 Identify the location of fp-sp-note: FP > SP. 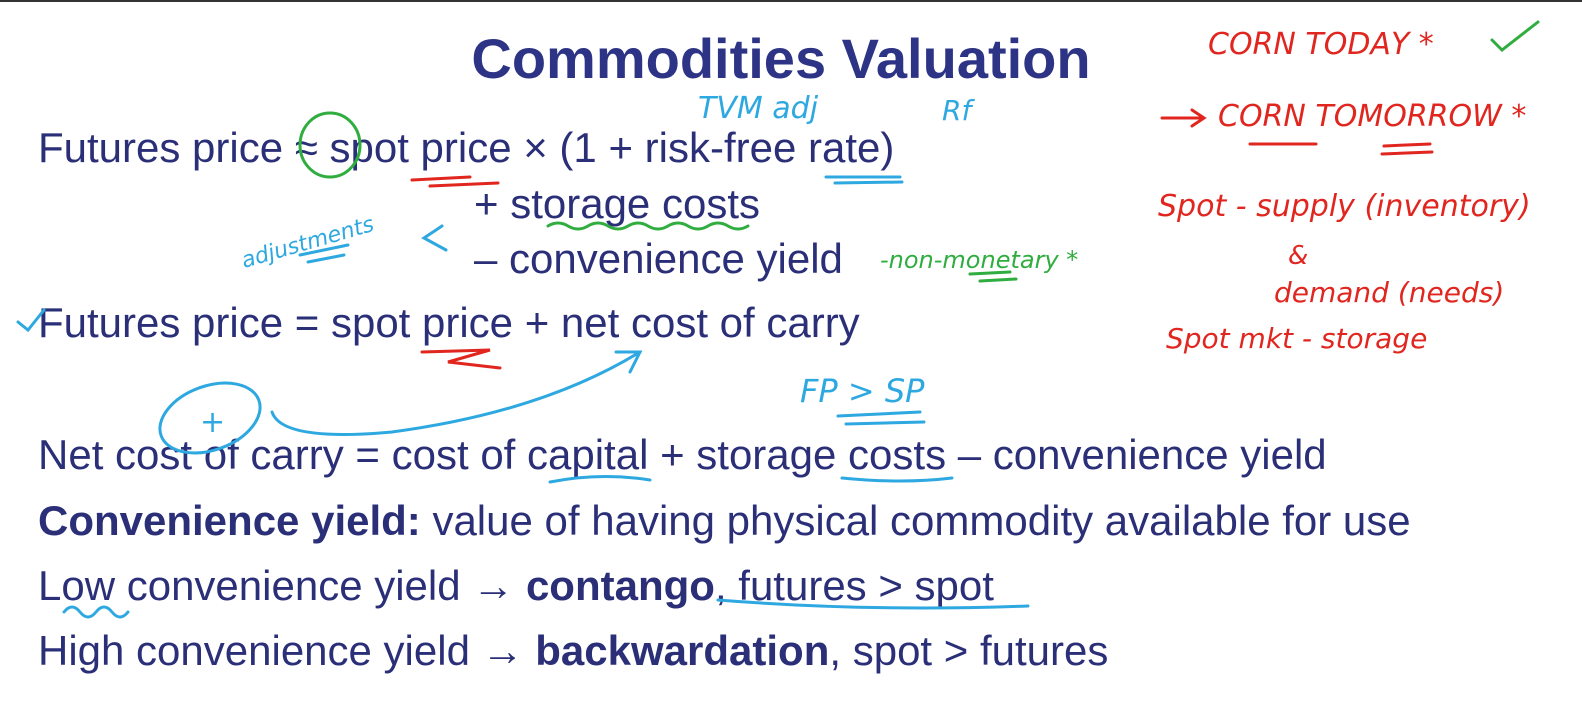
(862, 391).